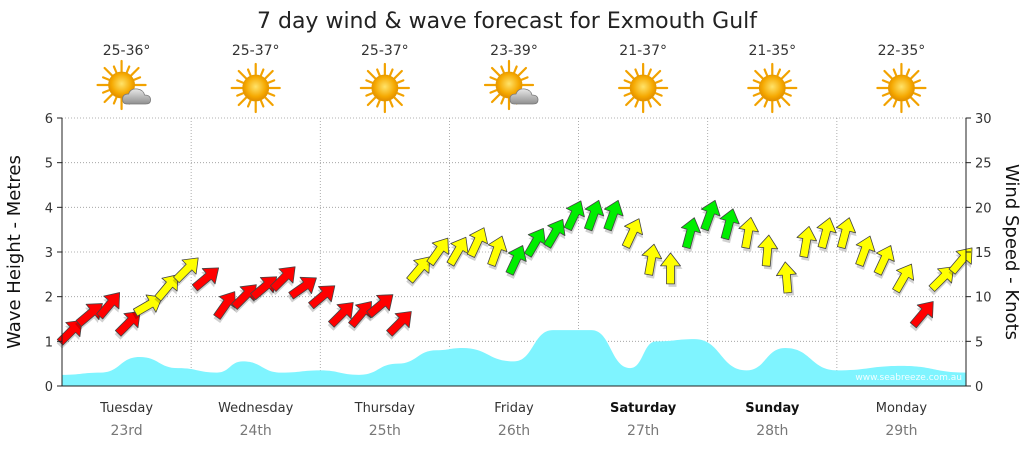  I want to click on right-tick-label: 0, so click(979, 387).